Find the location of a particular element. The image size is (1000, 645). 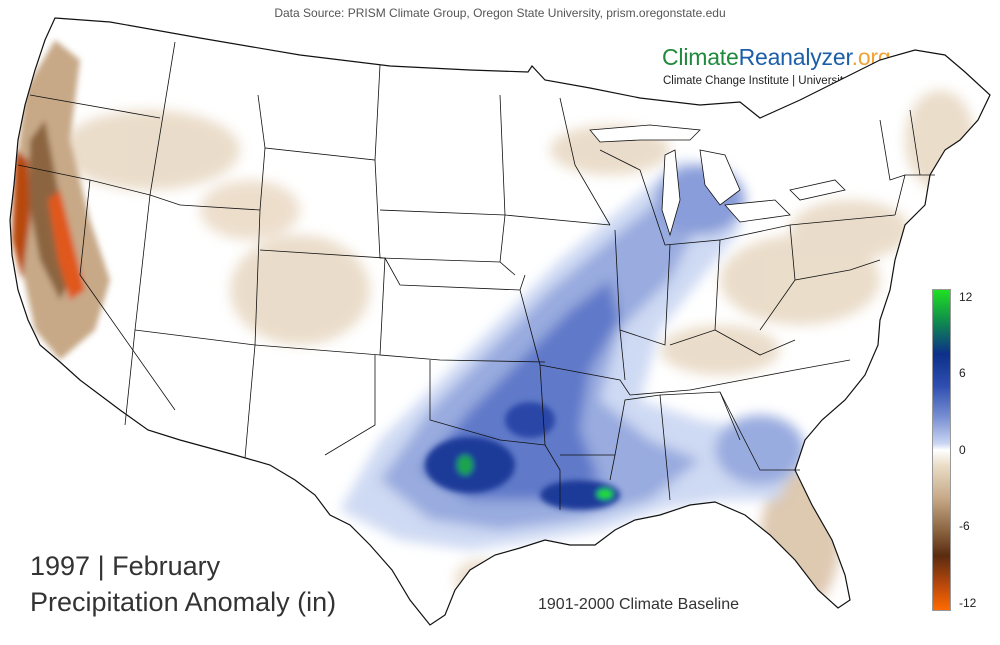

colorbar-tick-neg12: -12 is located at coordinates (968, 603).